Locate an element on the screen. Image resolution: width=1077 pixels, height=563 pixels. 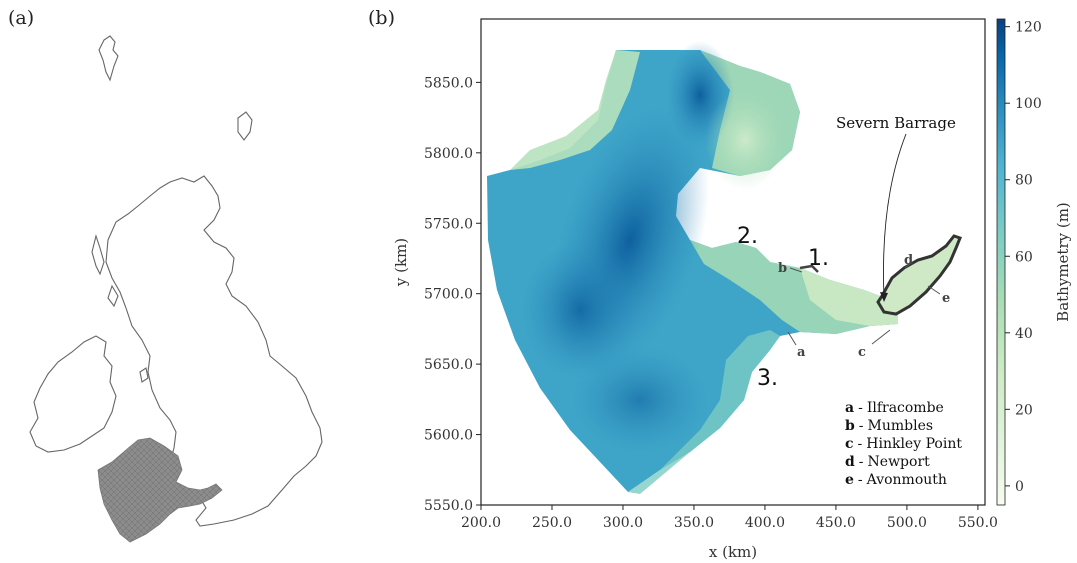
arrowhead-icon is located at coordinates (884, 297).